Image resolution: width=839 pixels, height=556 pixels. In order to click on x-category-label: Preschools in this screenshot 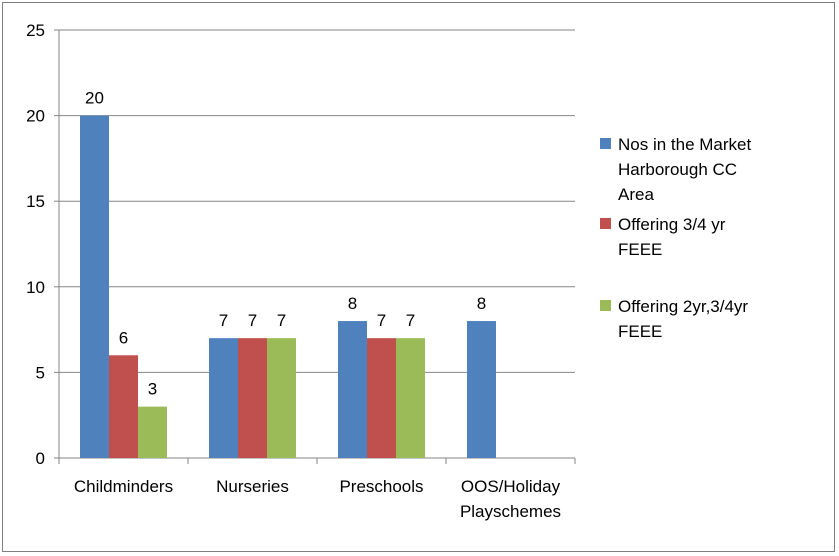, I will do `click(381, 486)`.